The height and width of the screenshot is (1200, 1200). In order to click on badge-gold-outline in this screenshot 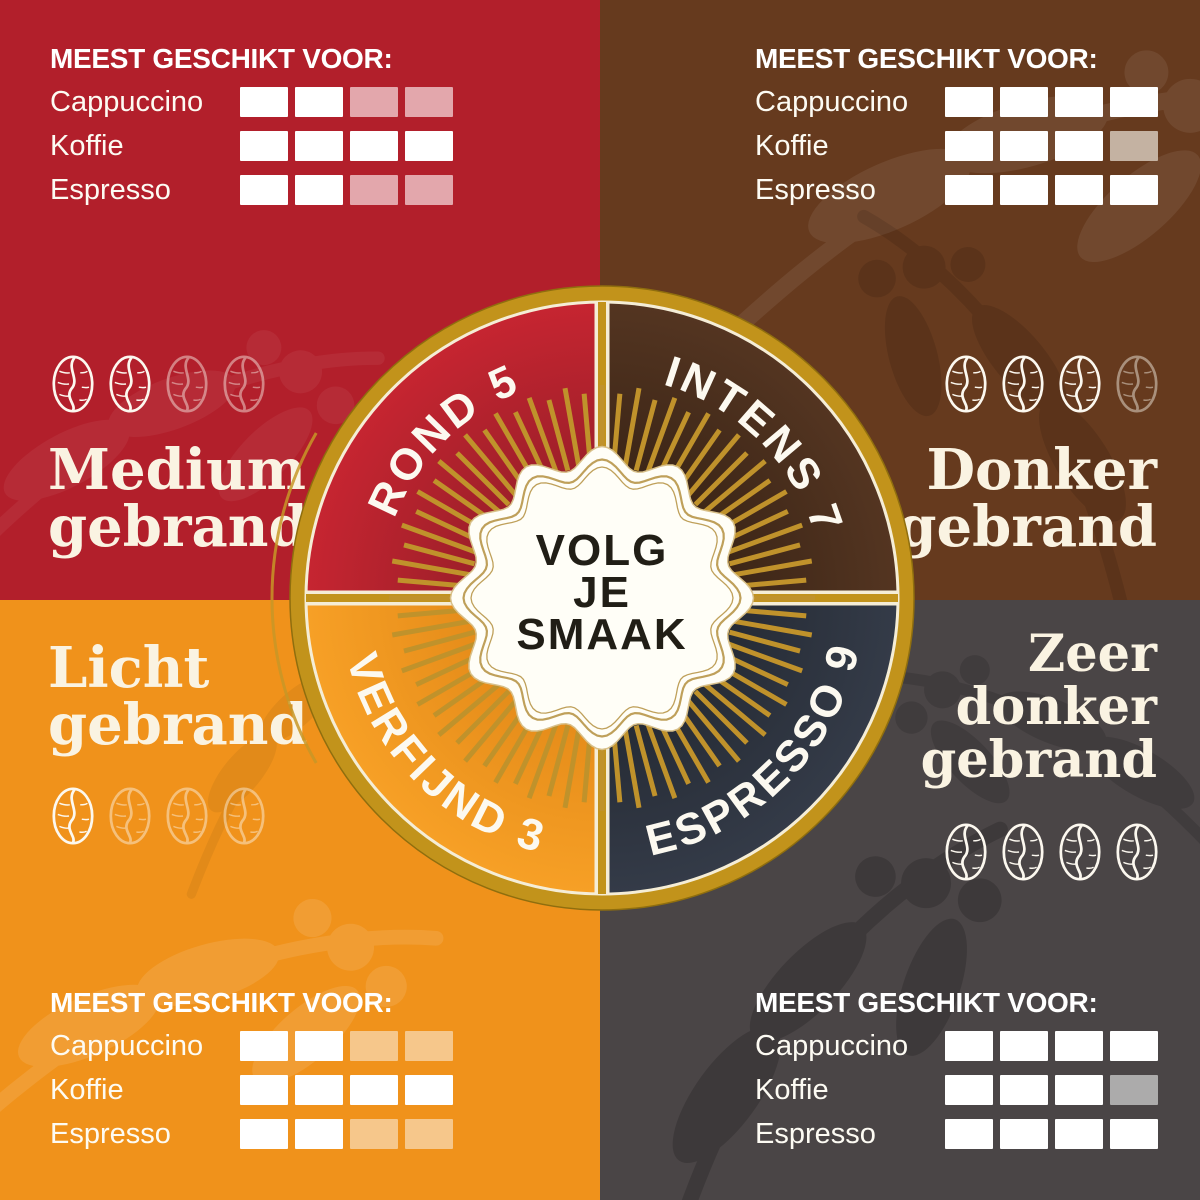, I will do `click(602, 598)`.